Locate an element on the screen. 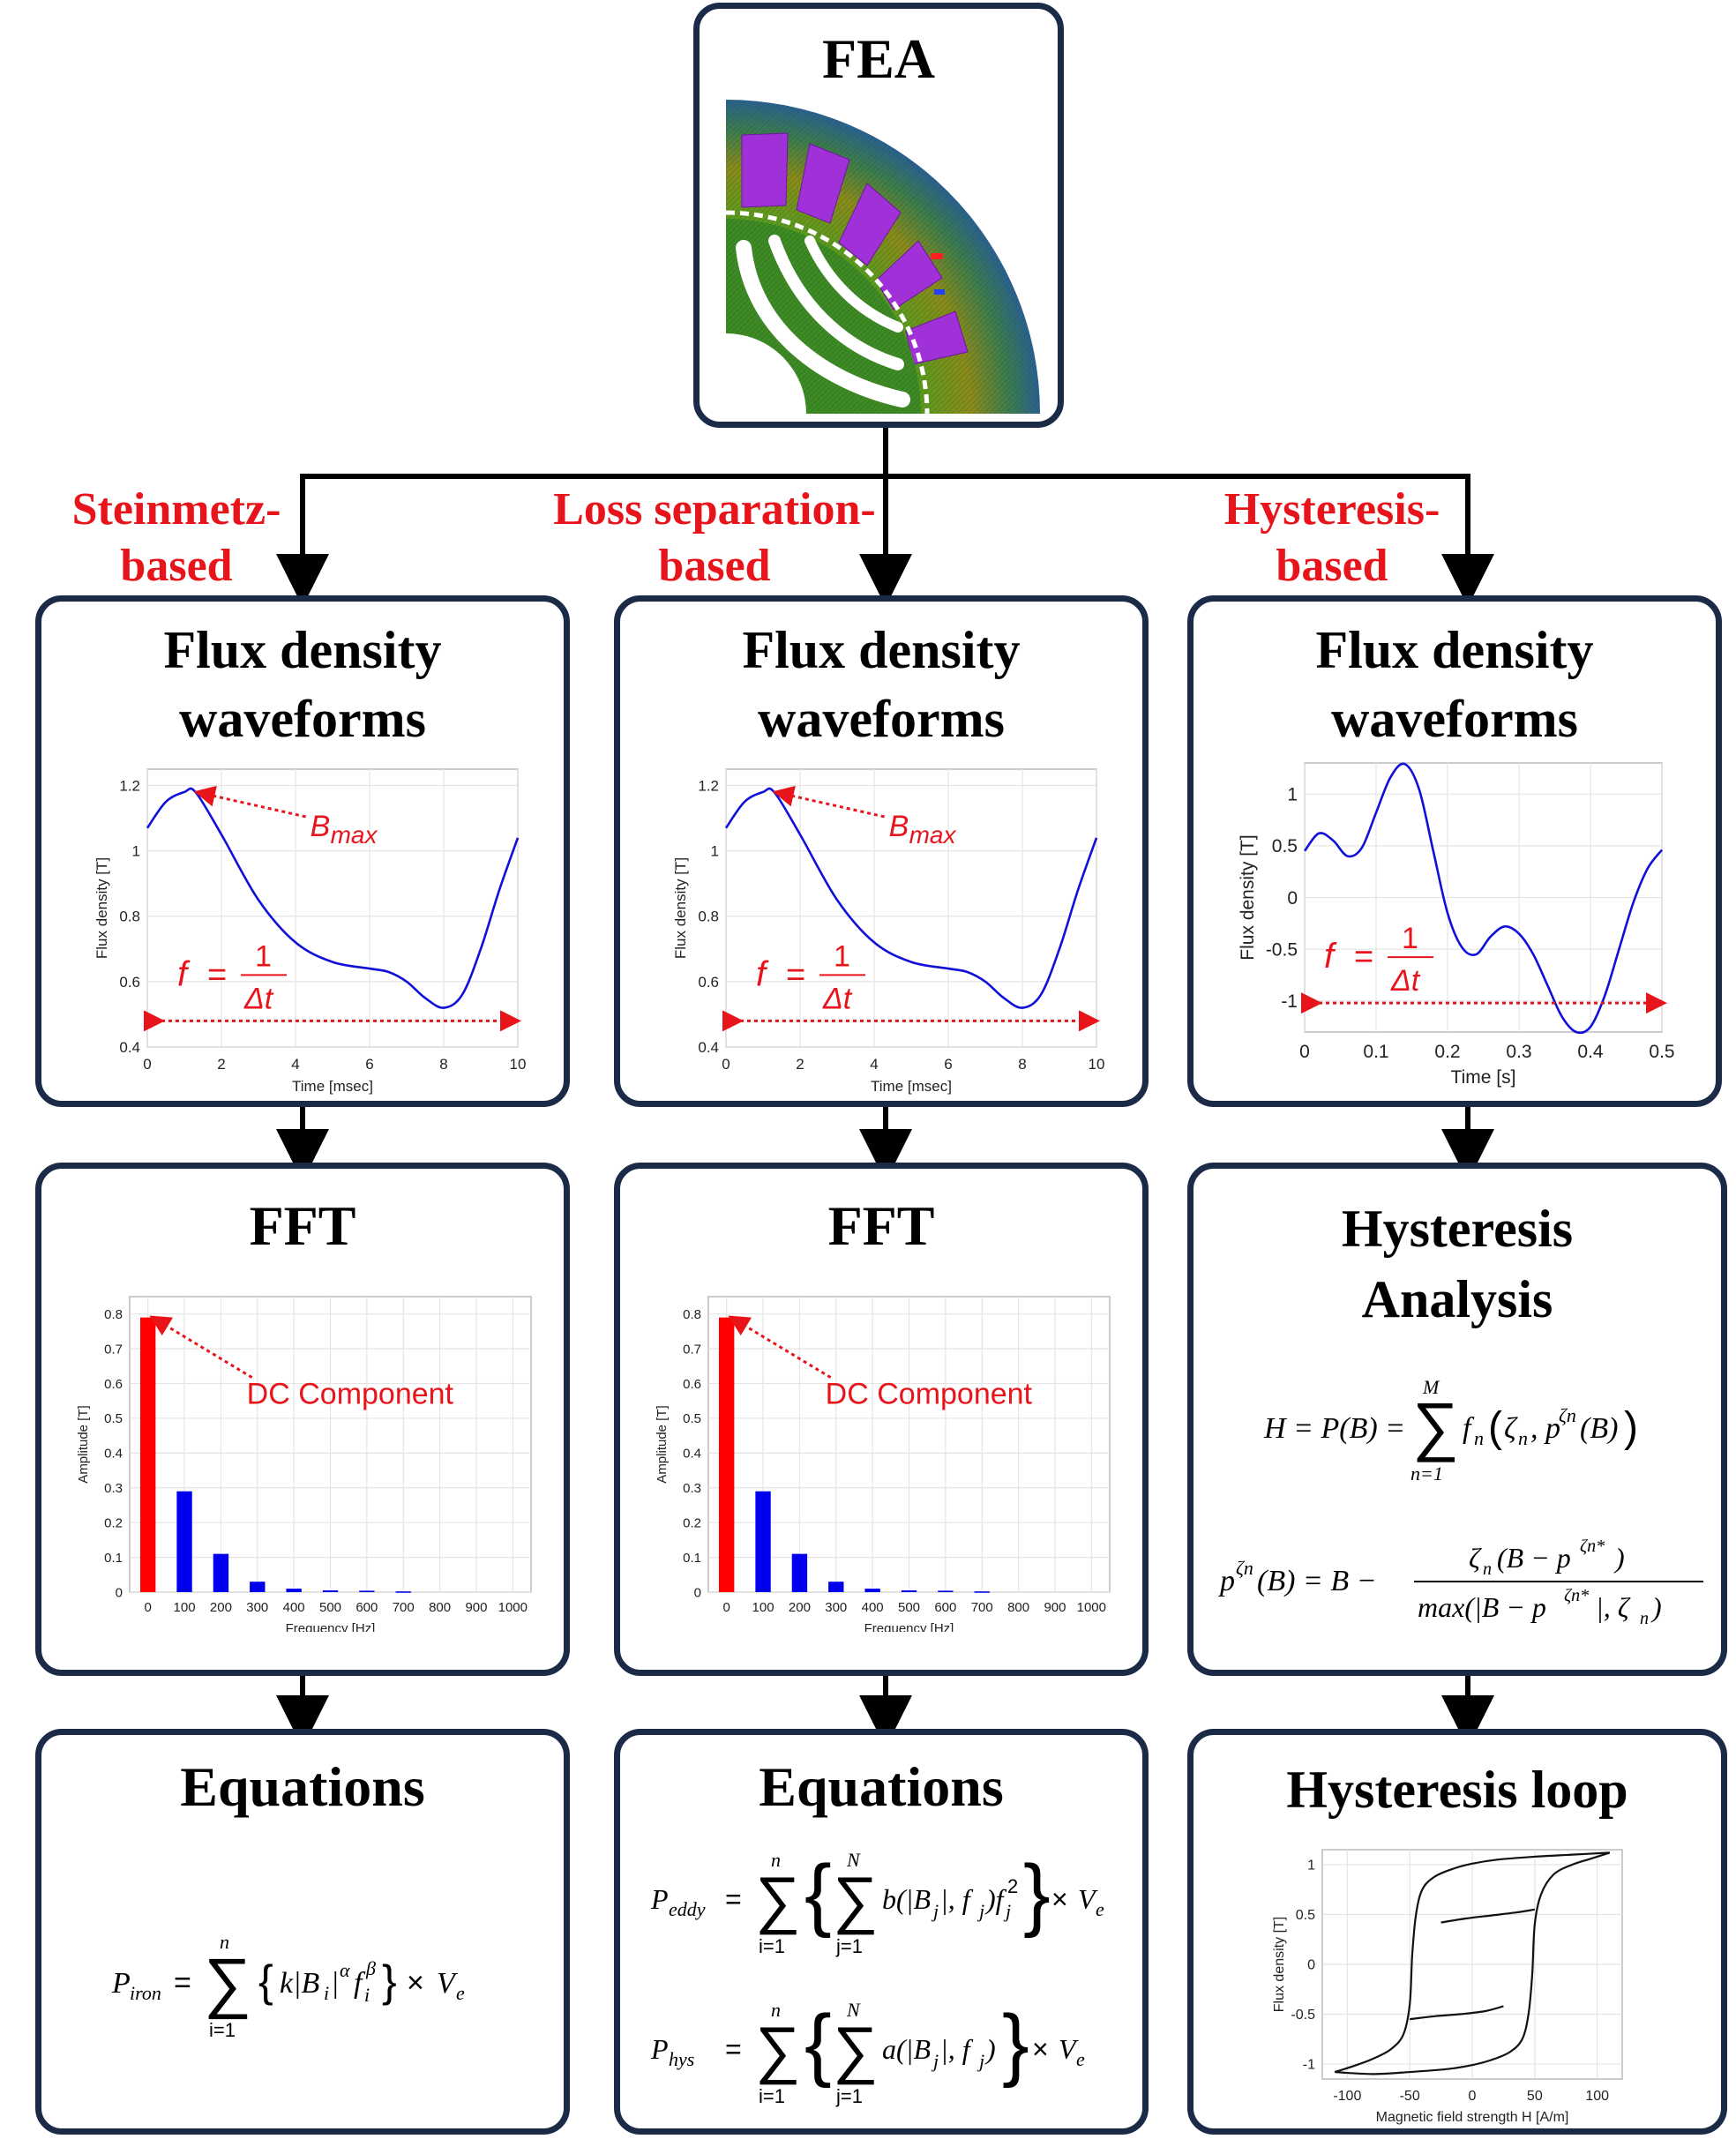 The height and width of the screenshot is (2139, 1736). y-tick-label: 0.4 is located at coordinates (692, 1454).